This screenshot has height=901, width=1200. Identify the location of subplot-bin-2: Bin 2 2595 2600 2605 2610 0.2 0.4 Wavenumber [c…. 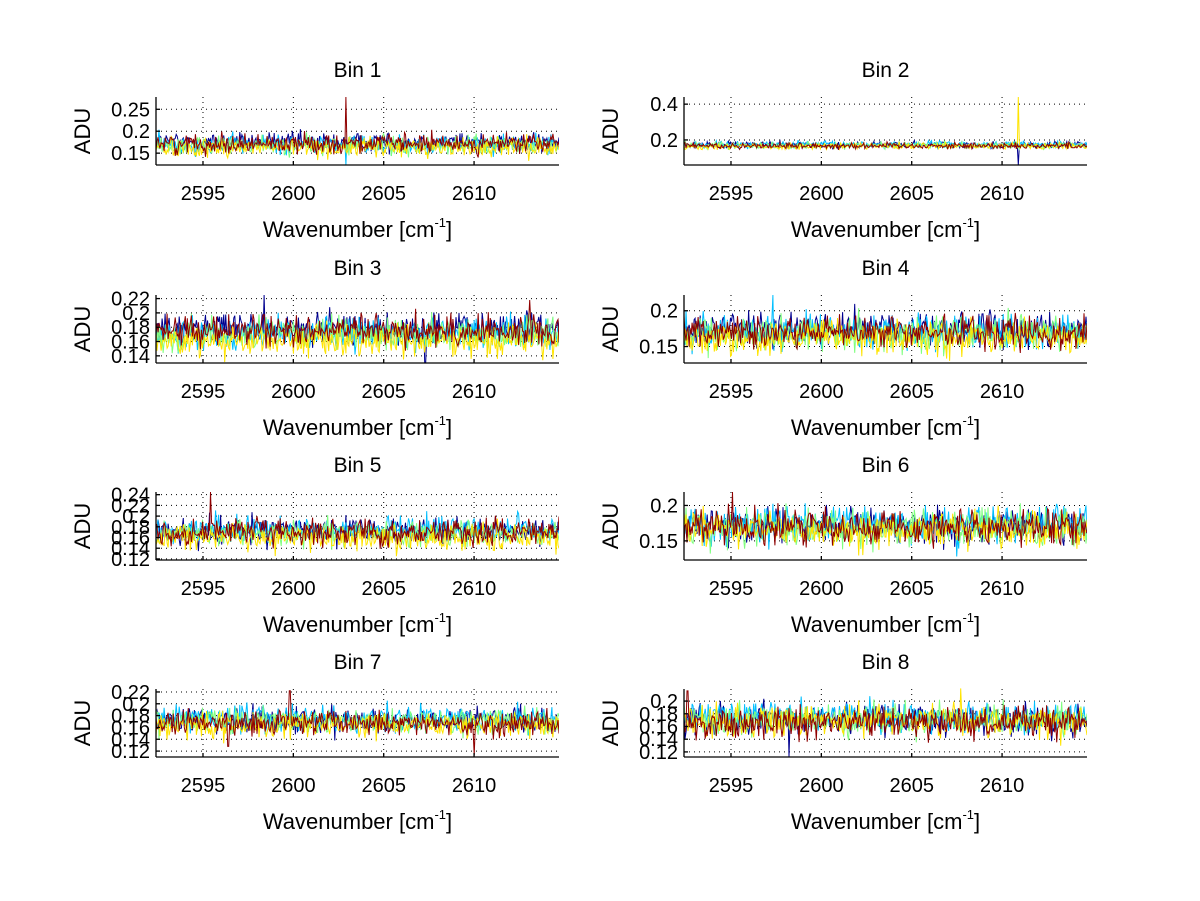
(842, 150).